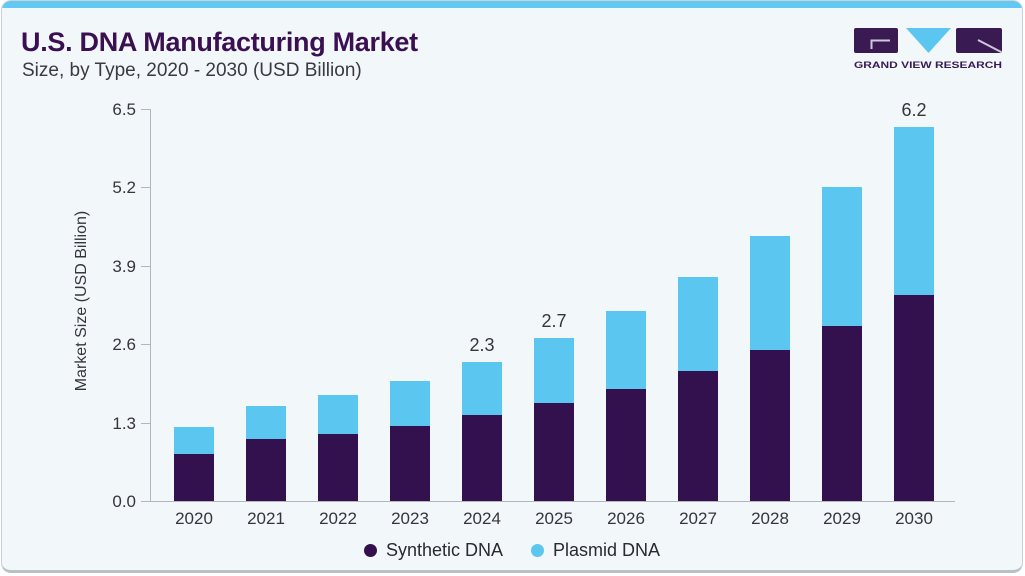 Image resolution: width=1025 pixels, height=576 pixels. I want to click on bar-plasmid-dna-2027, so click(698, 324).